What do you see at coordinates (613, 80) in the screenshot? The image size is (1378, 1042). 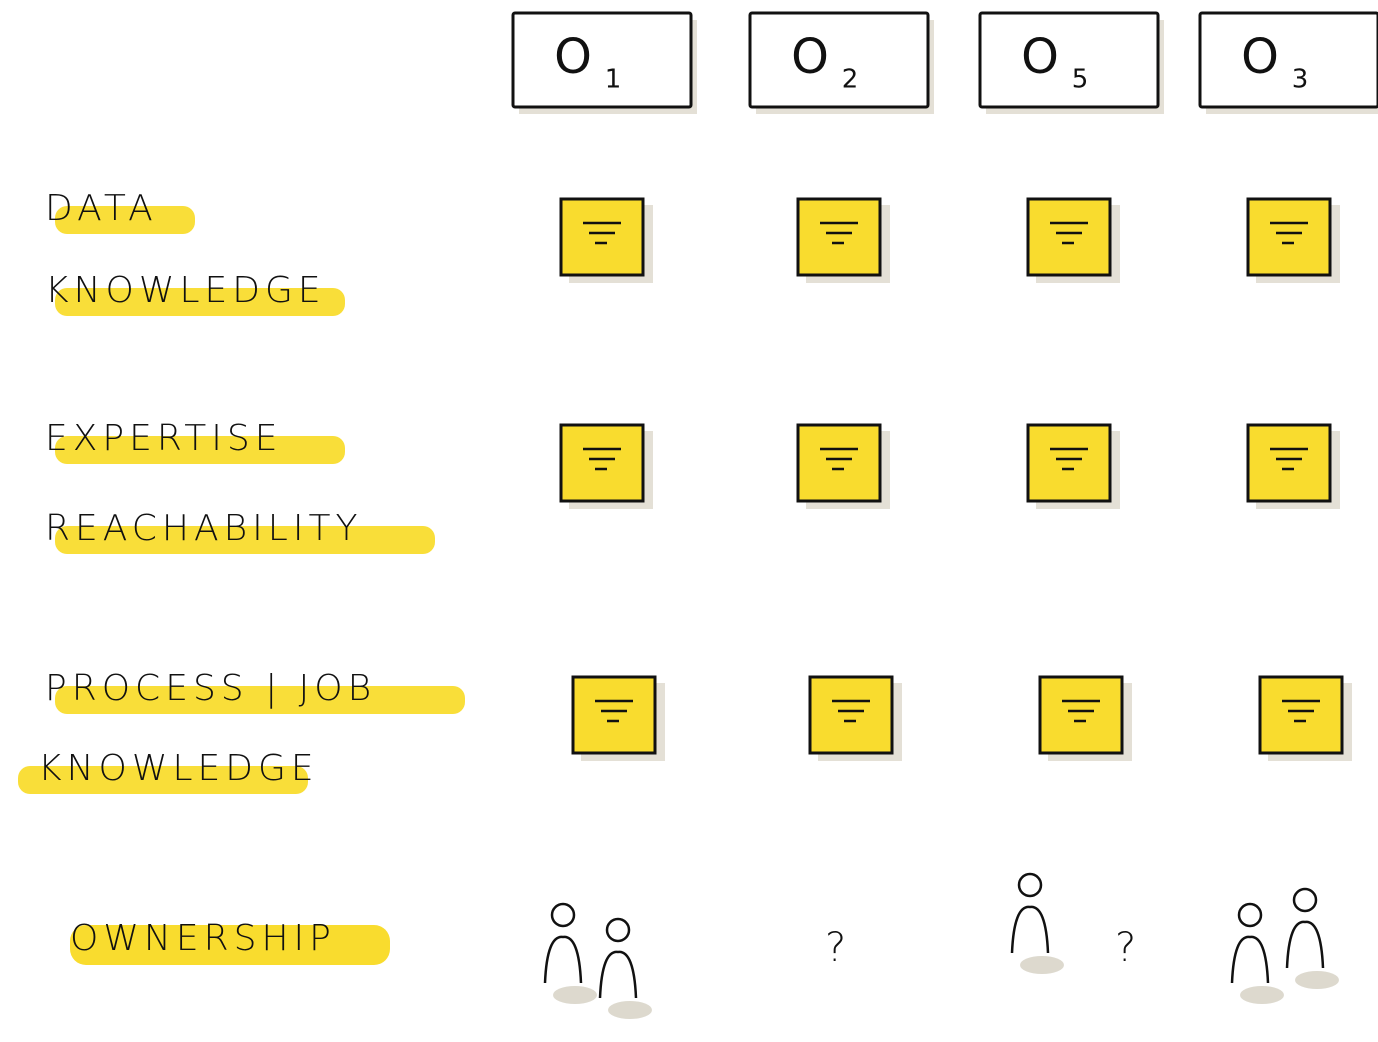 I see `header-index: 1` at bounding box center [613, 80].